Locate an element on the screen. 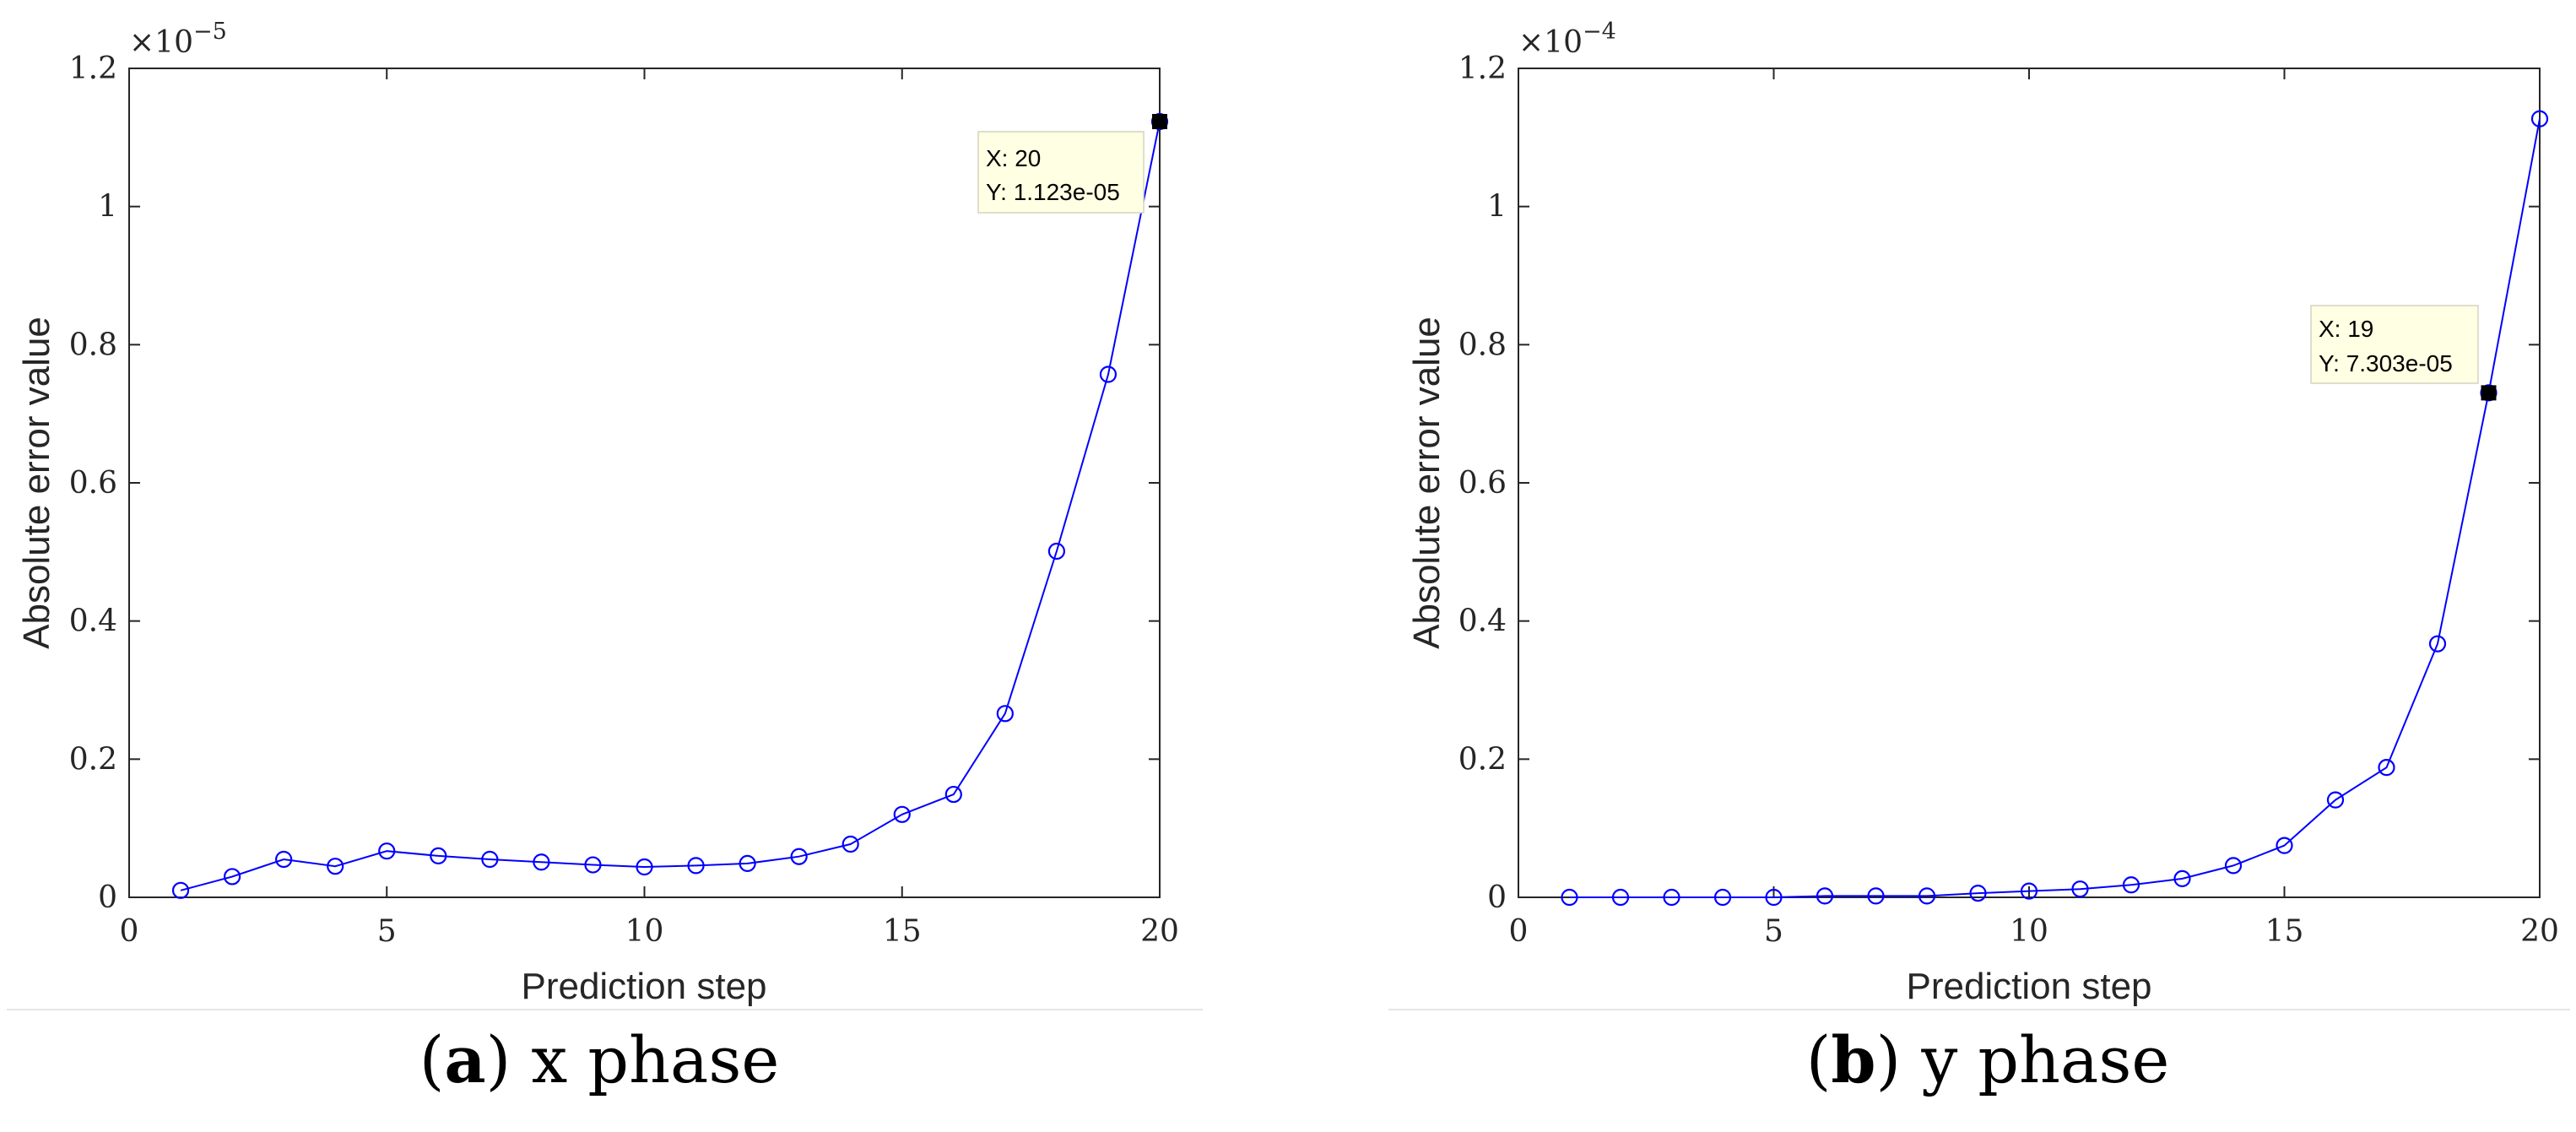  datatip-box-a is located at coordinates (1061, 172).